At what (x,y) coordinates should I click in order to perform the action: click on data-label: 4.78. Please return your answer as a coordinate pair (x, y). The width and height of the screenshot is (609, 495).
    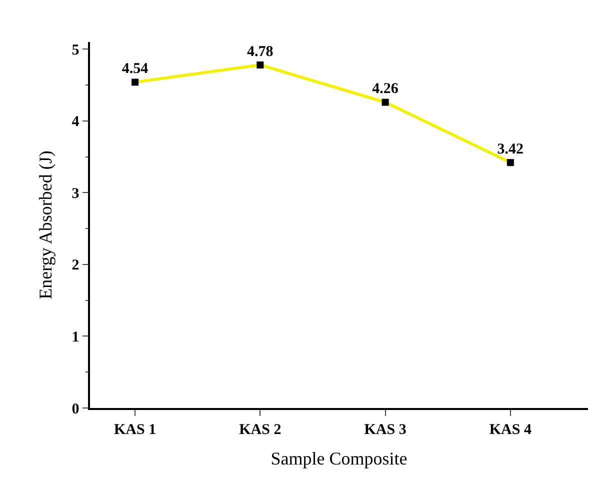
    Looking at the image, I should click on (260, 52).